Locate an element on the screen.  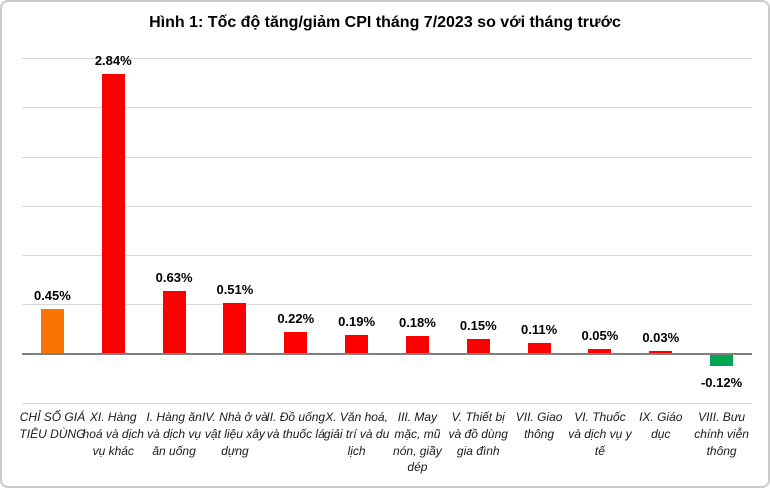
bar-value-label: 0.11% is located at coordinates (539, 329).